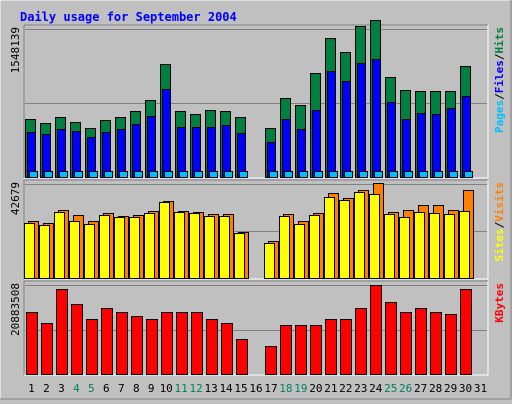 The width and height of the screenshot is (512, 404). Describe the element at coordinates (480, 388) in the screenshot. I see `day-label-31: 31` at that location.